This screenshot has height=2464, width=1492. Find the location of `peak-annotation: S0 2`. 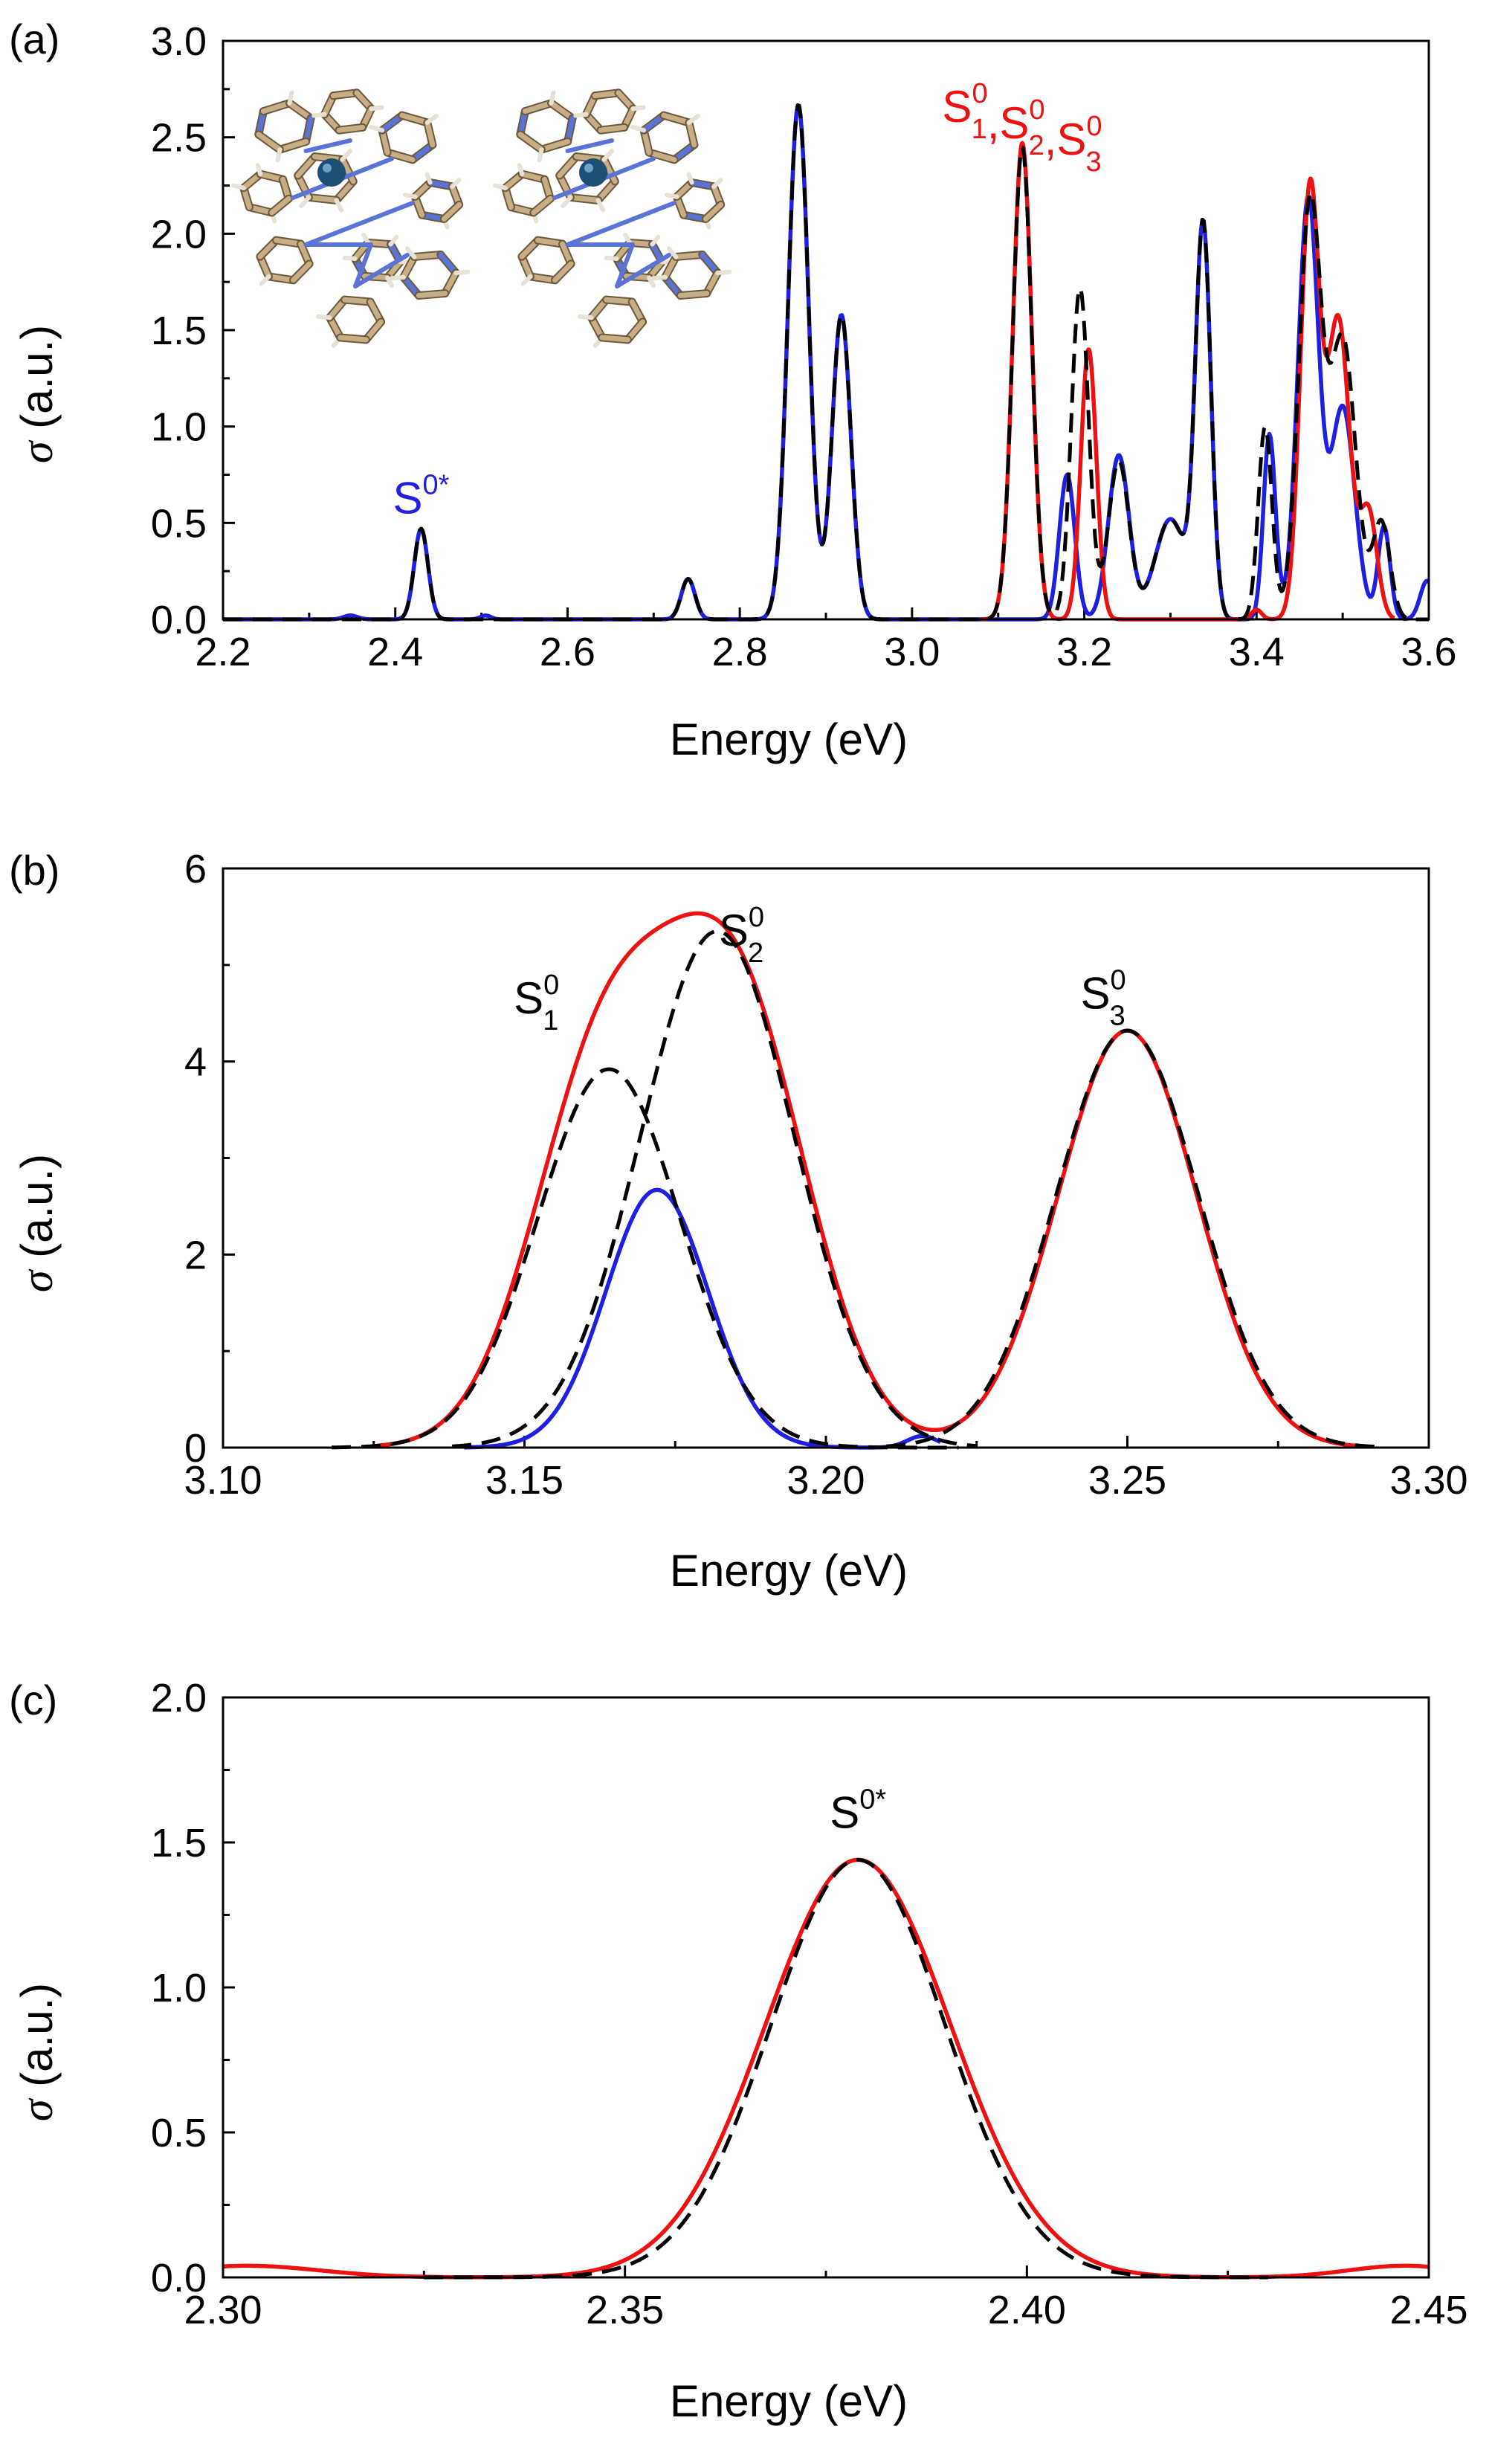

peak-annotation: S0 2 is located at coordinates (741, 936).